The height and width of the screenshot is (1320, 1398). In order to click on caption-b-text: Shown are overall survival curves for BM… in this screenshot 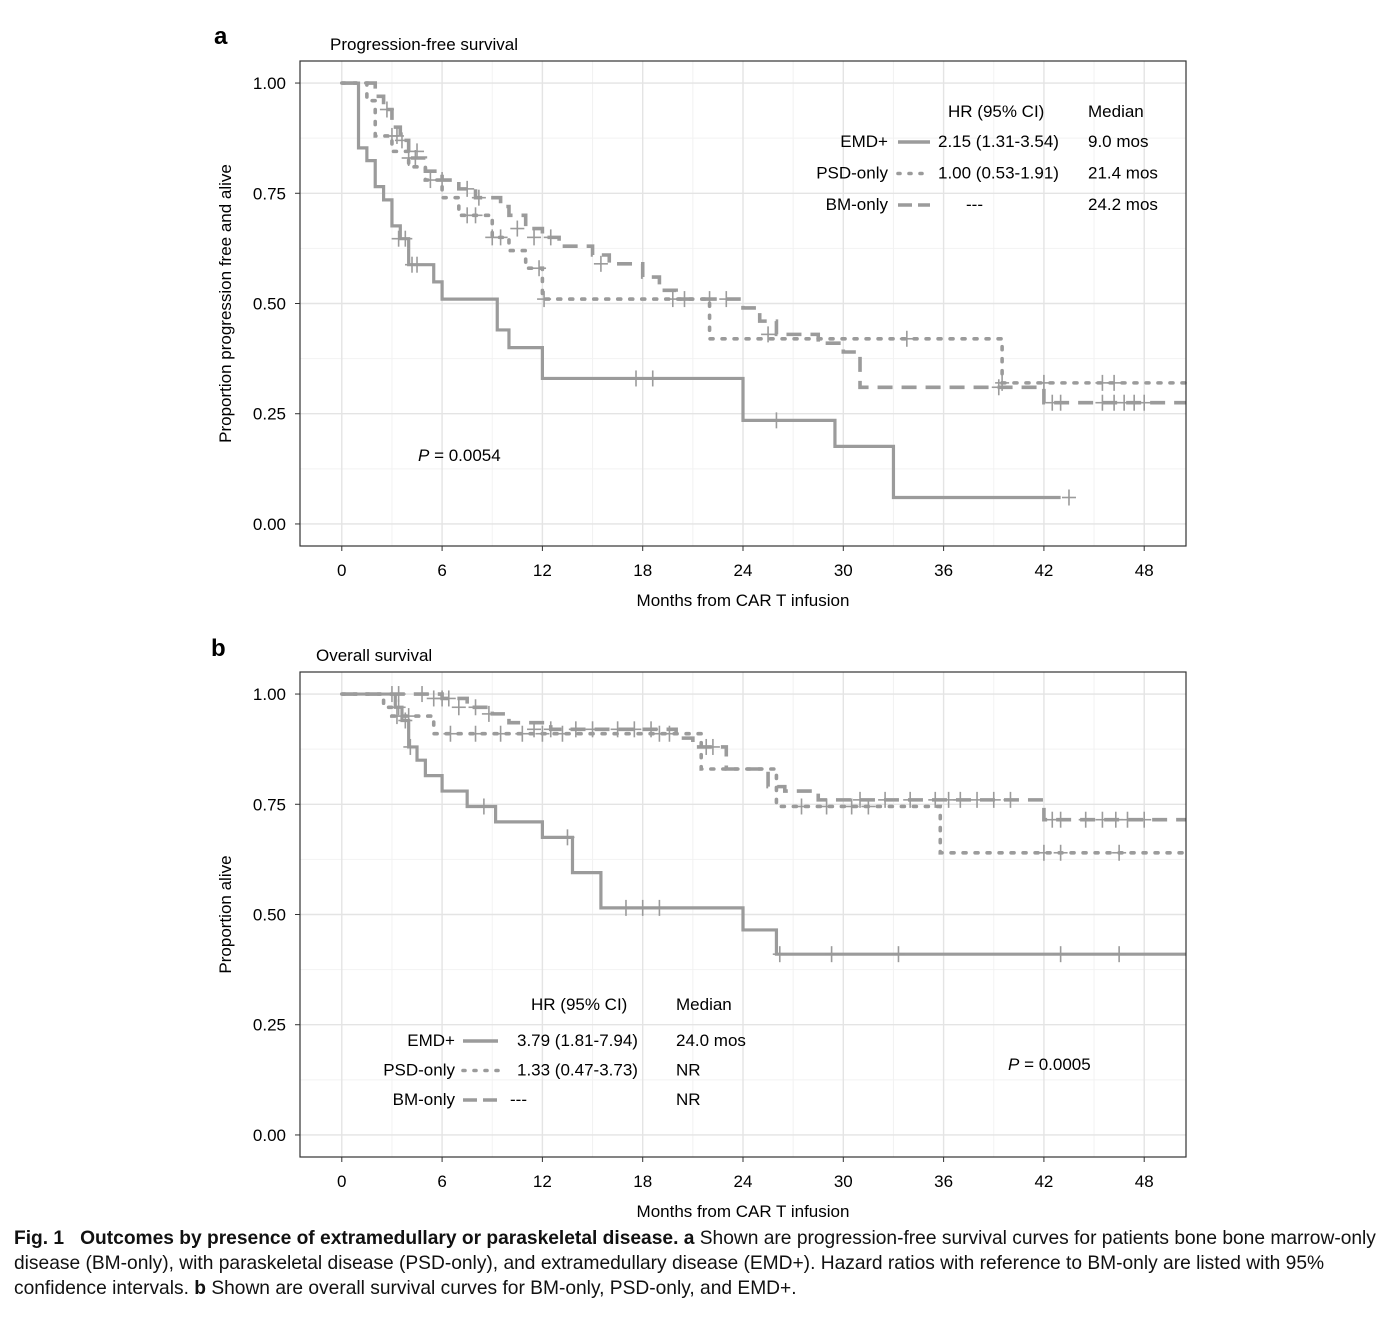, I will do `click(501, 1288)`.